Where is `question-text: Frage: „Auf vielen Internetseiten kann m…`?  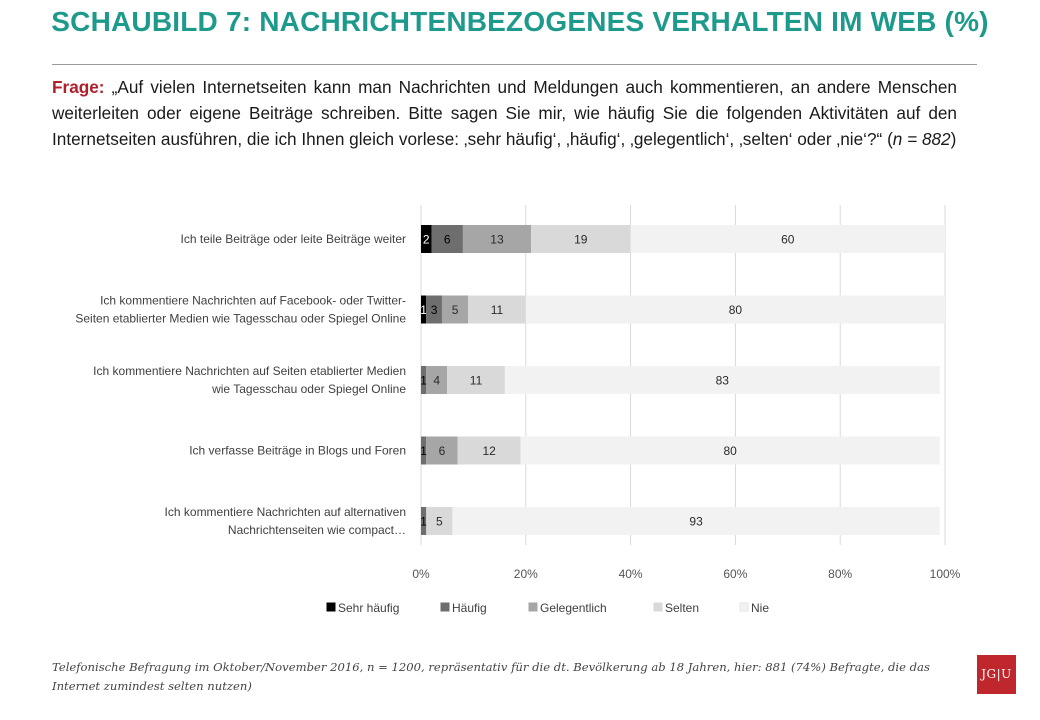
question-text: Frage: „Auf vielen Internetseiten kann m… is located at coordinates (504, 113).